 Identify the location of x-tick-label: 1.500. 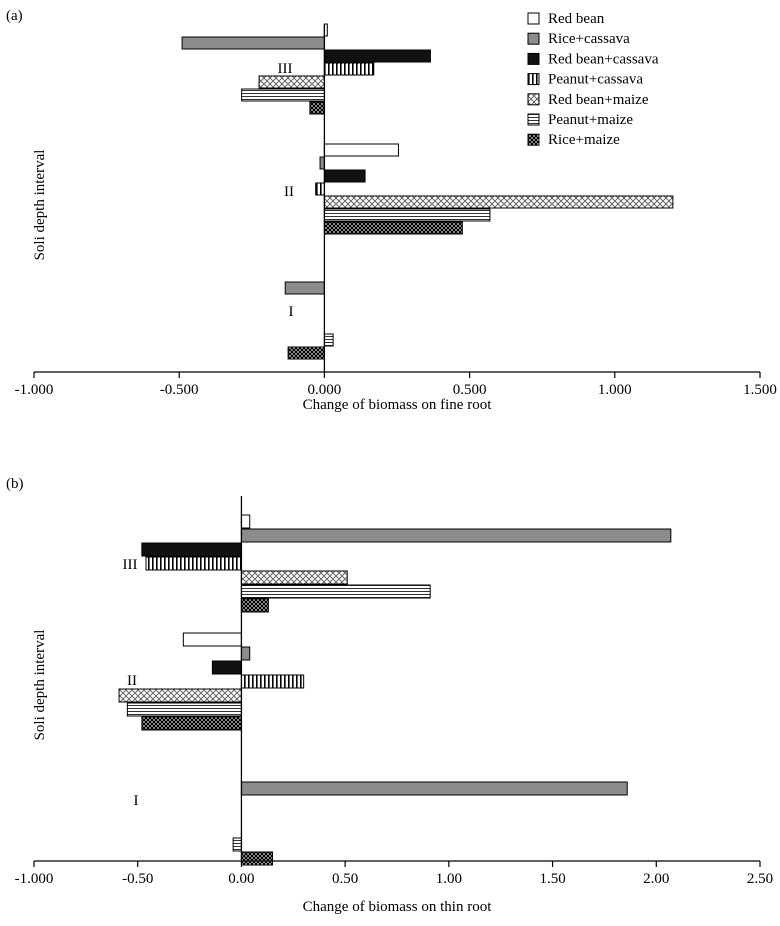
(760, 390).